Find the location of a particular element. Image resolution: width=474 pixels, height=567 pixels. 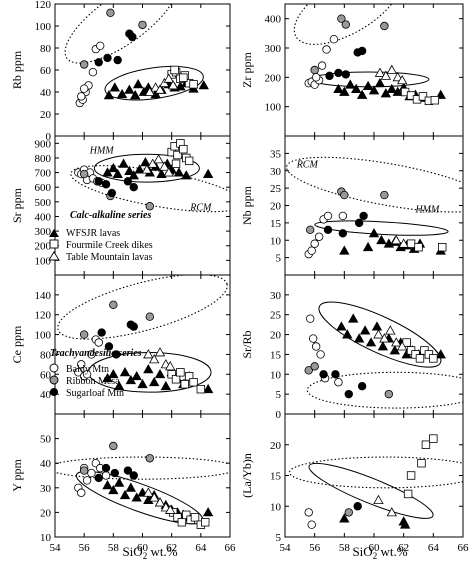

legend-calc-item-1: Fourmile Creek dikes is located at coordinates (109, 245).